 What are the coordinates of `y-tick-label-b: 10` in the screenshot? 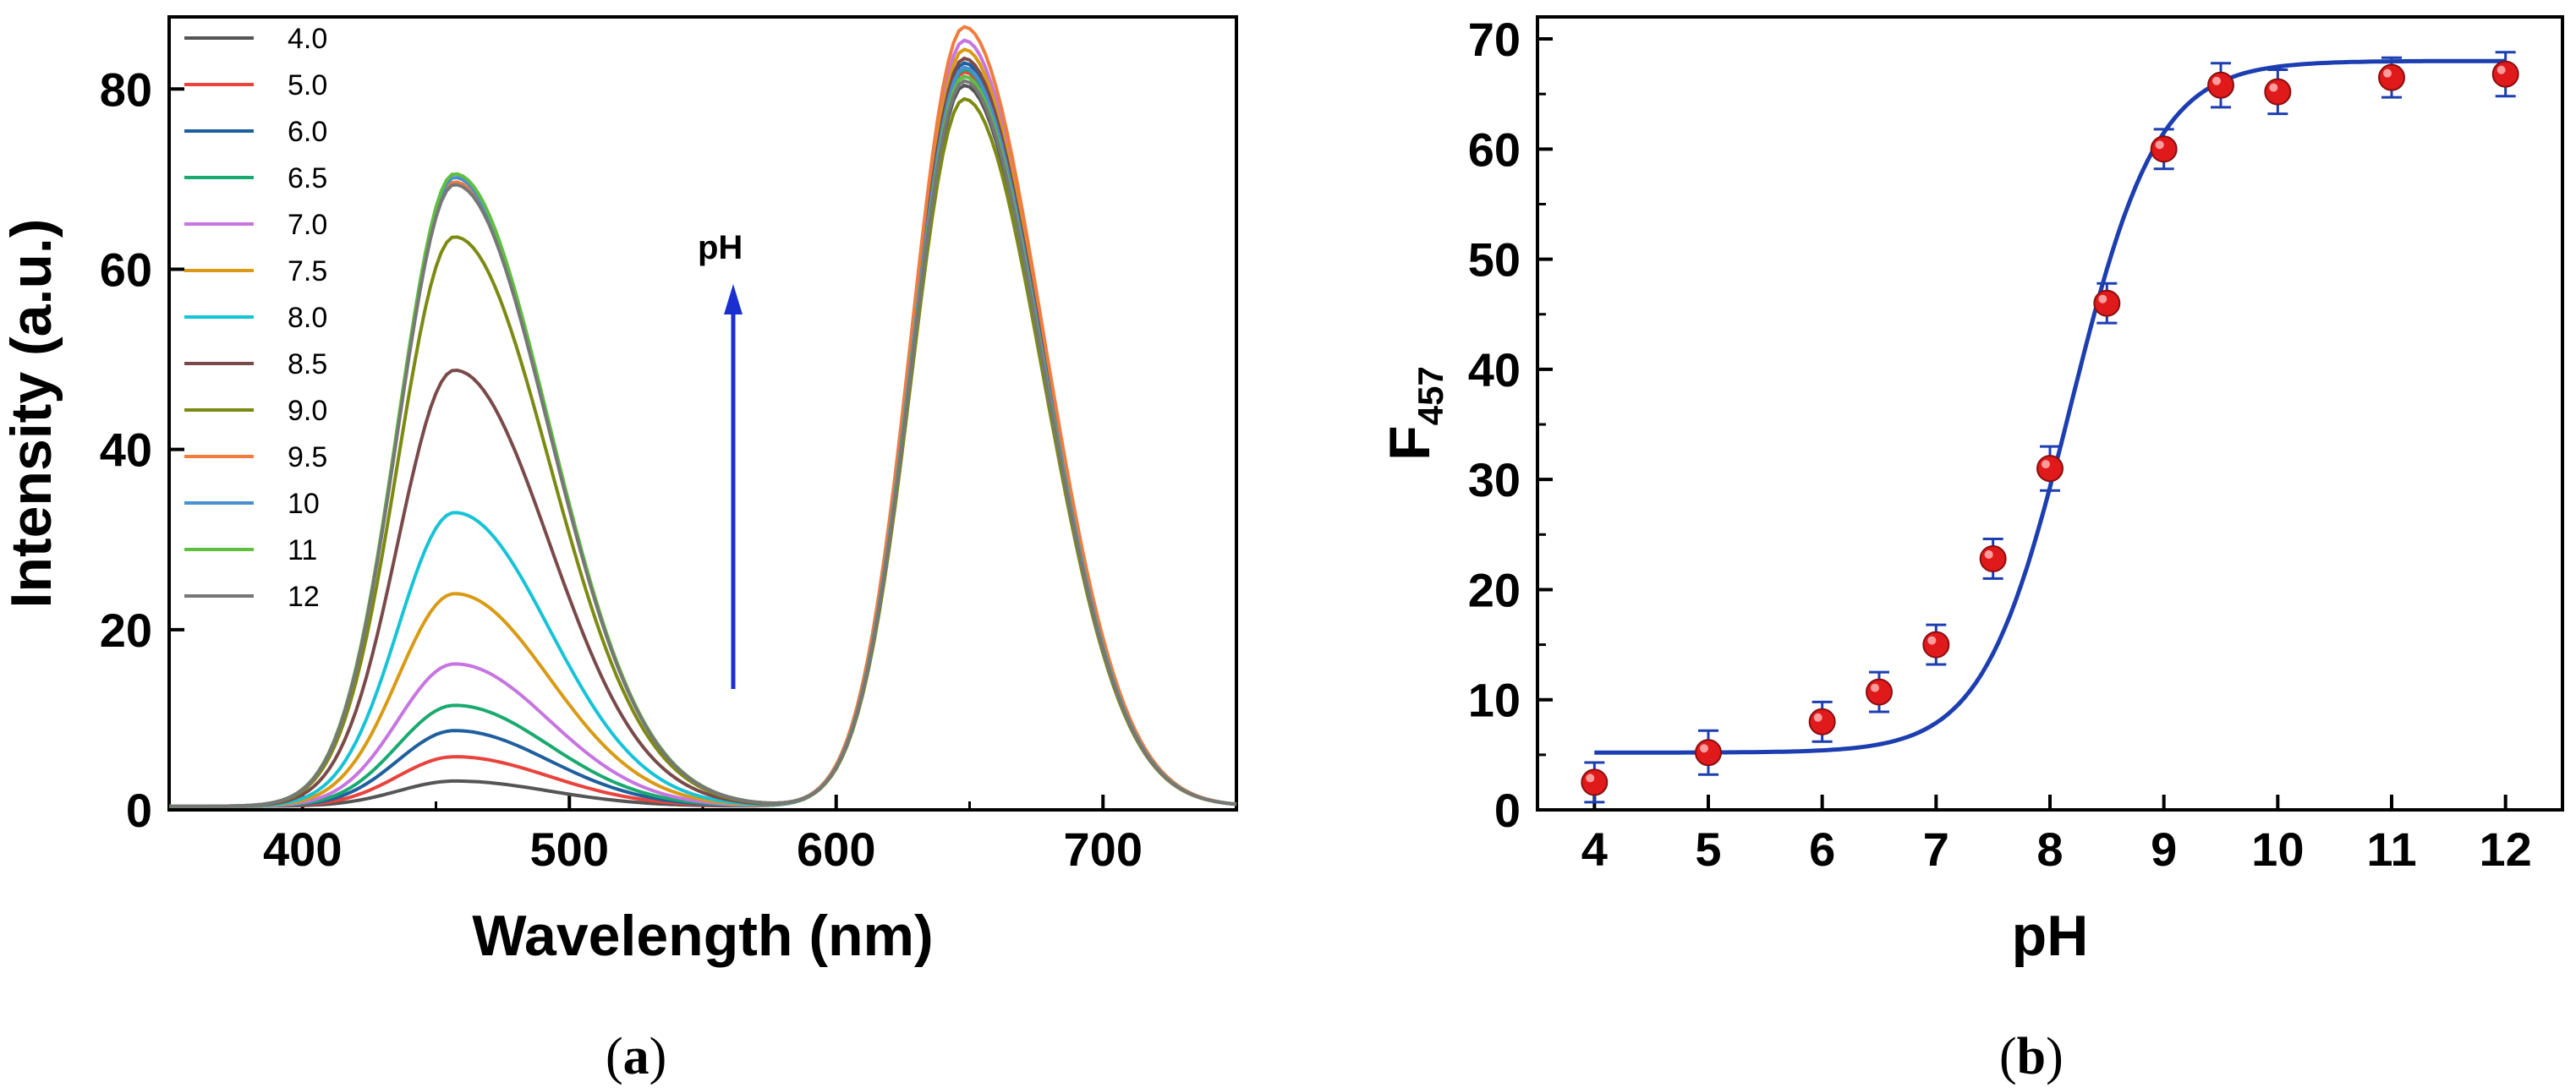 It's located at (1494, 700).